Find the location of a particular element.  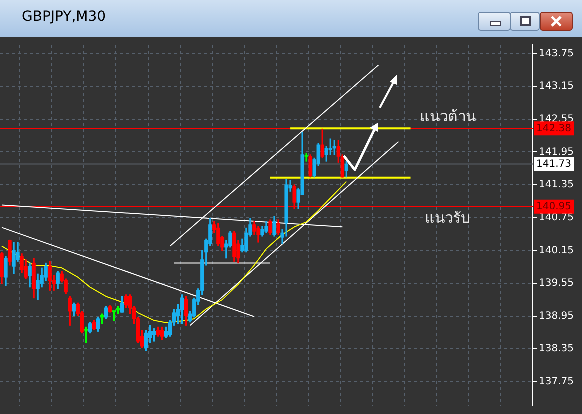

annotation: แนวต้าน is located at coordinates (448, 117).